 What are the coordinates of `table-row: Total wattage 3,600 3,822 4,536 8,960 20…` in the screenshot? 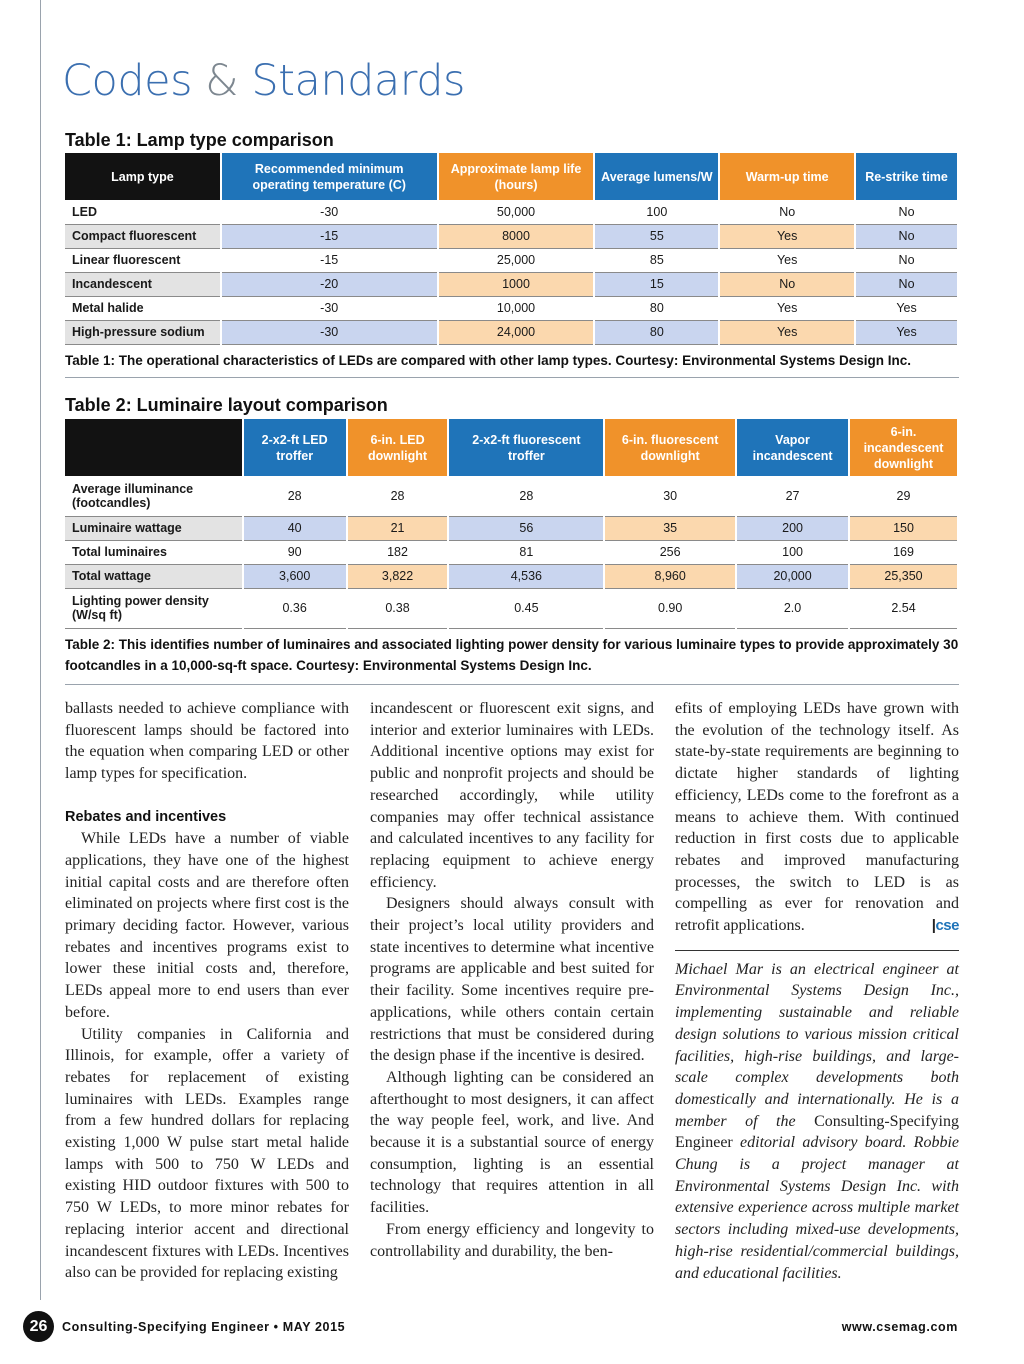 It's located at (512, 576).